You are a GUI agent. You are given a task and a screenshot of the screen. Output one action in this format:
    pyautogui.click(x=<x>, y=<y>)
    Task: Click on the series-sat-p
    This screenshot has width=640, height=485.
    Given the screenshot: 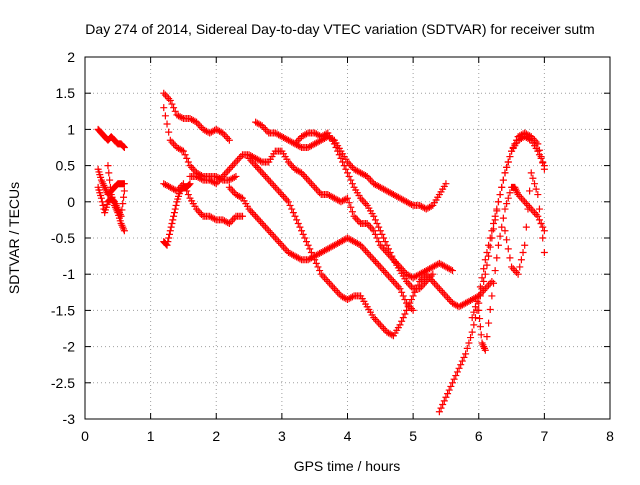 What is the action you would take?
    pyautogui.click(x=511, y=268)
    